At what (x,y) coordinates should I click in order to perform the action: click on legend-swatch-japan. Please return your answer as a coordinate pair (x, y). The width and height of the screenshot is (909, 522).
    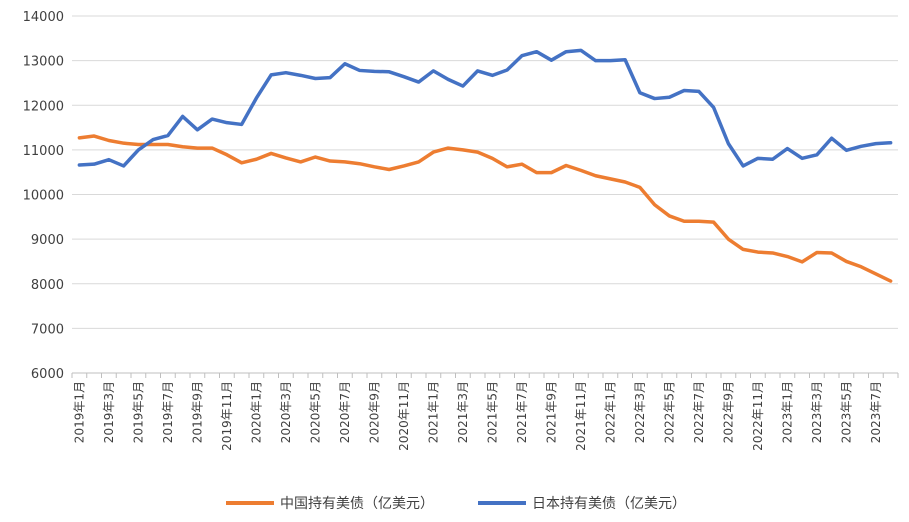
    Looking at the image, I should click on (502, 503).